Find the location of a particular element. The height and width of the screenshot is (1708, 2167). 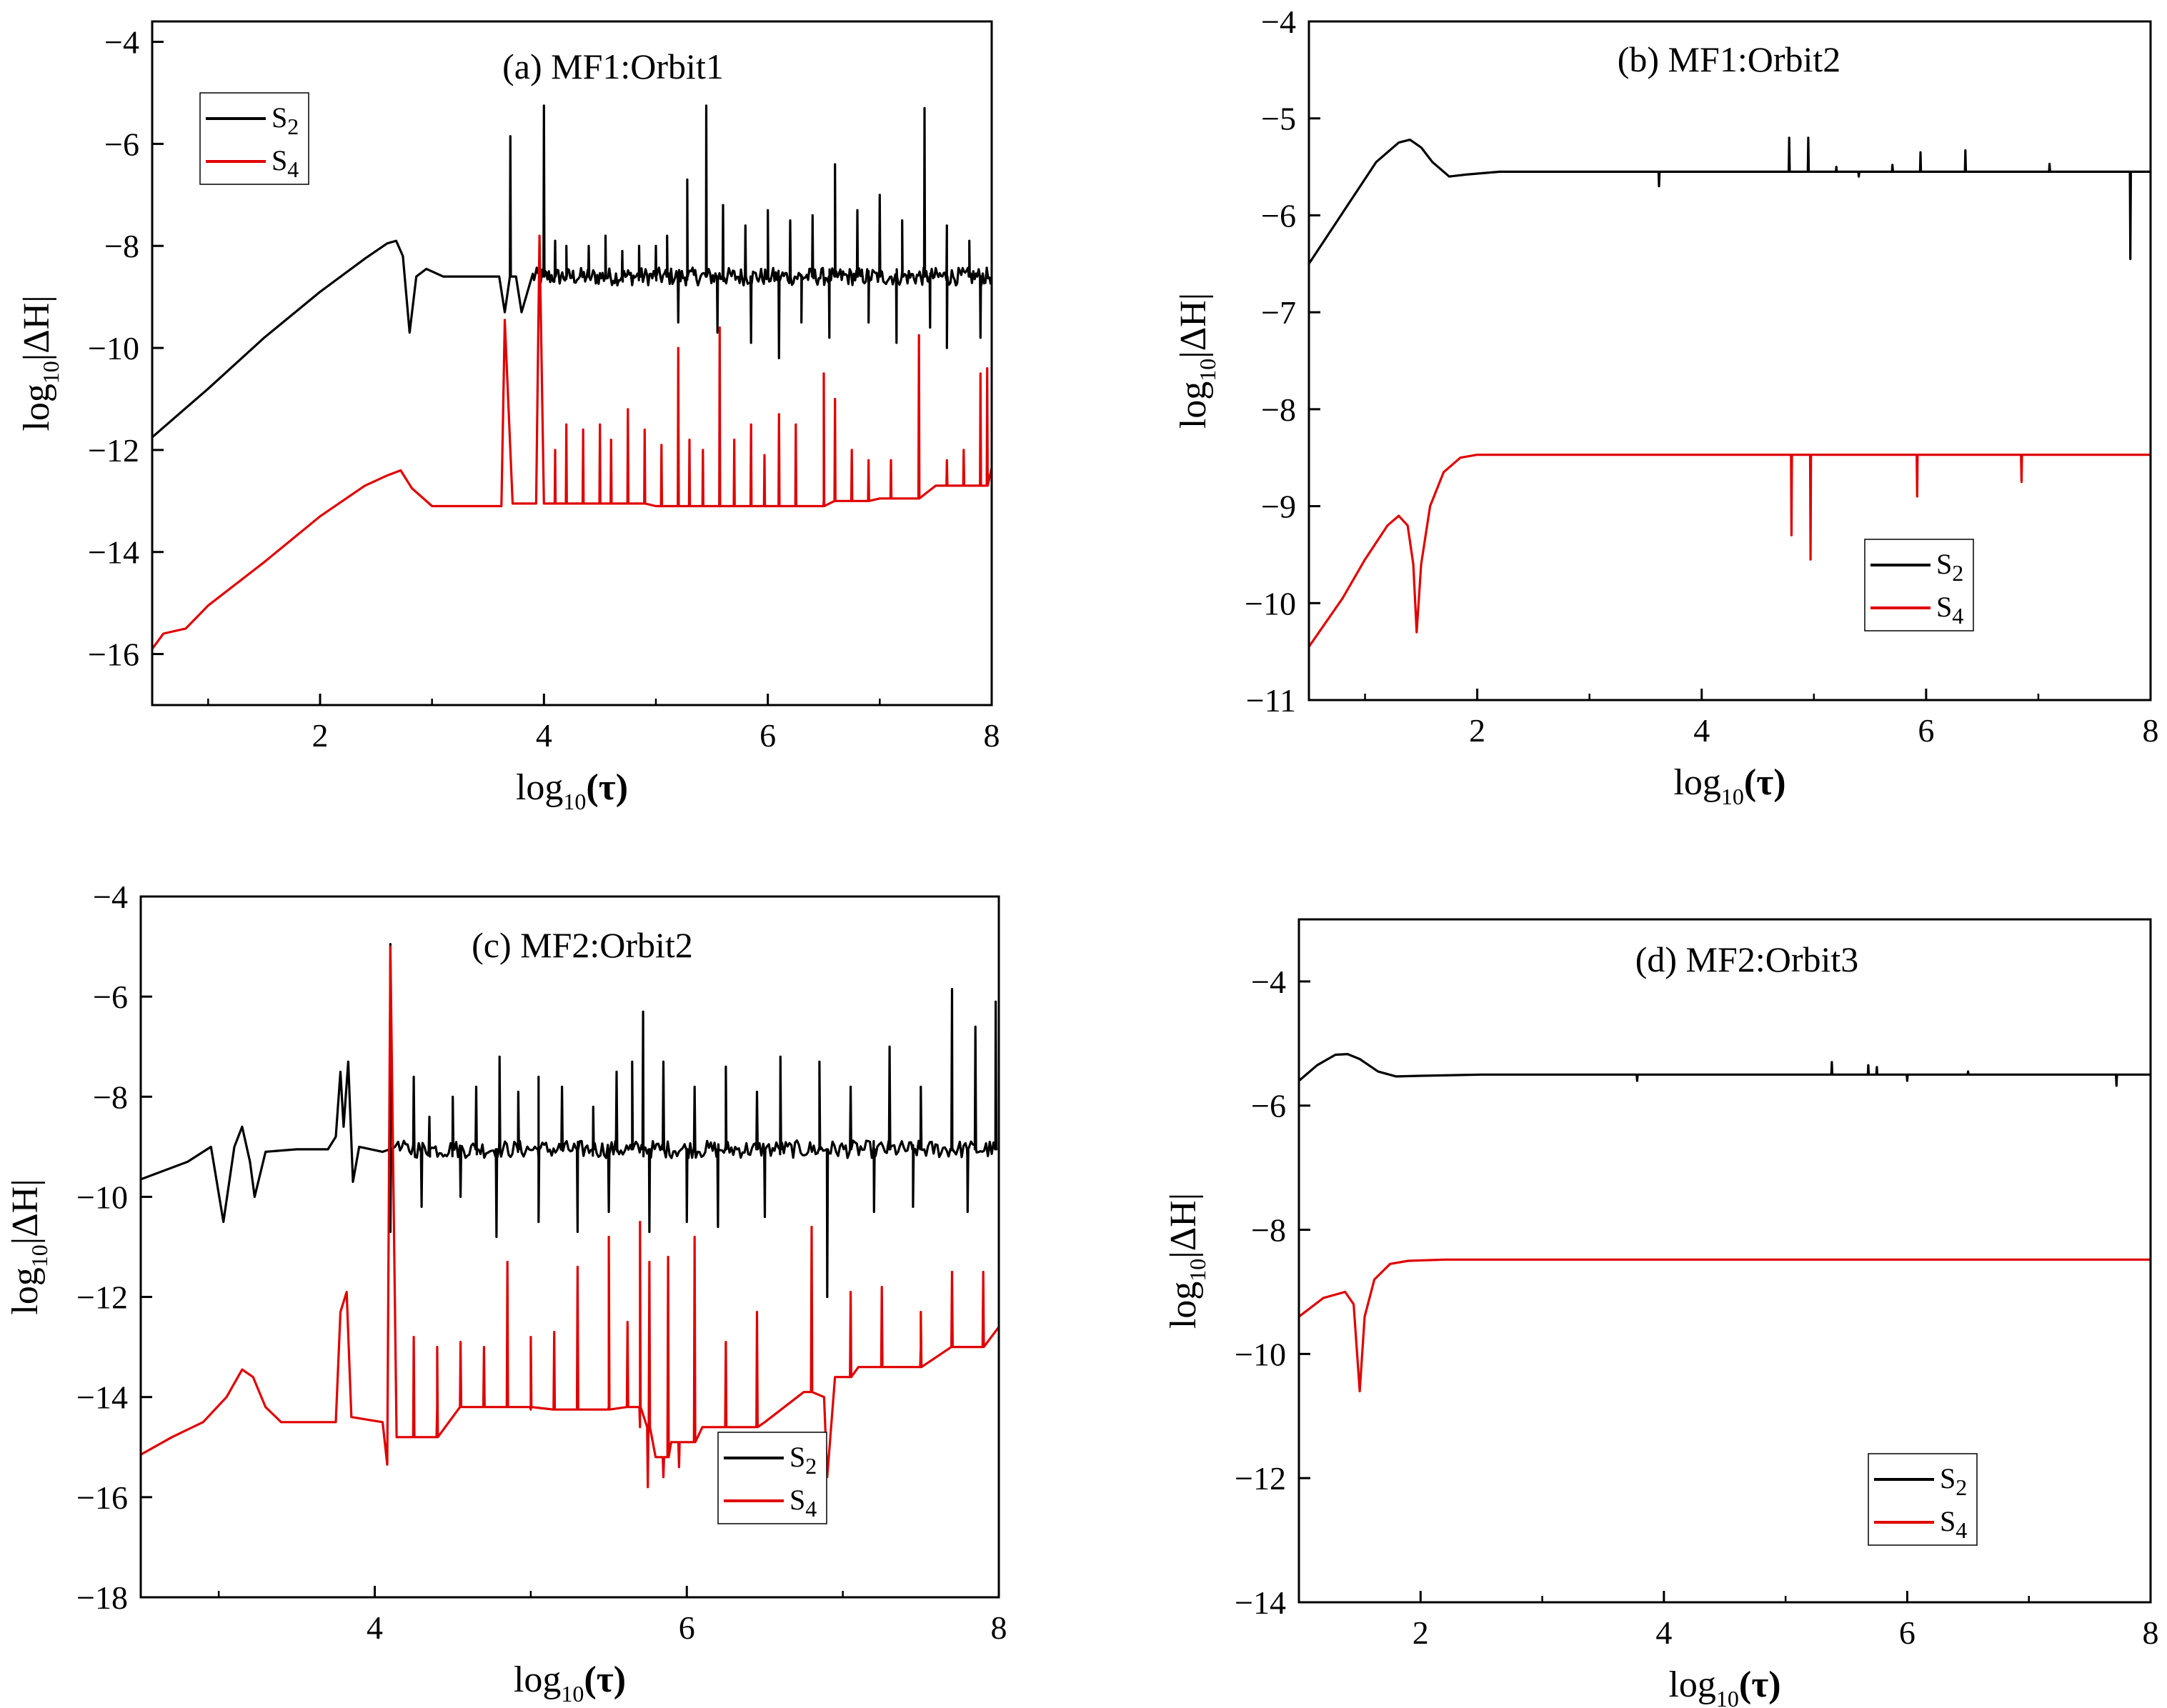

y-tick-label: −5 is located at coordinates (1278, 119).